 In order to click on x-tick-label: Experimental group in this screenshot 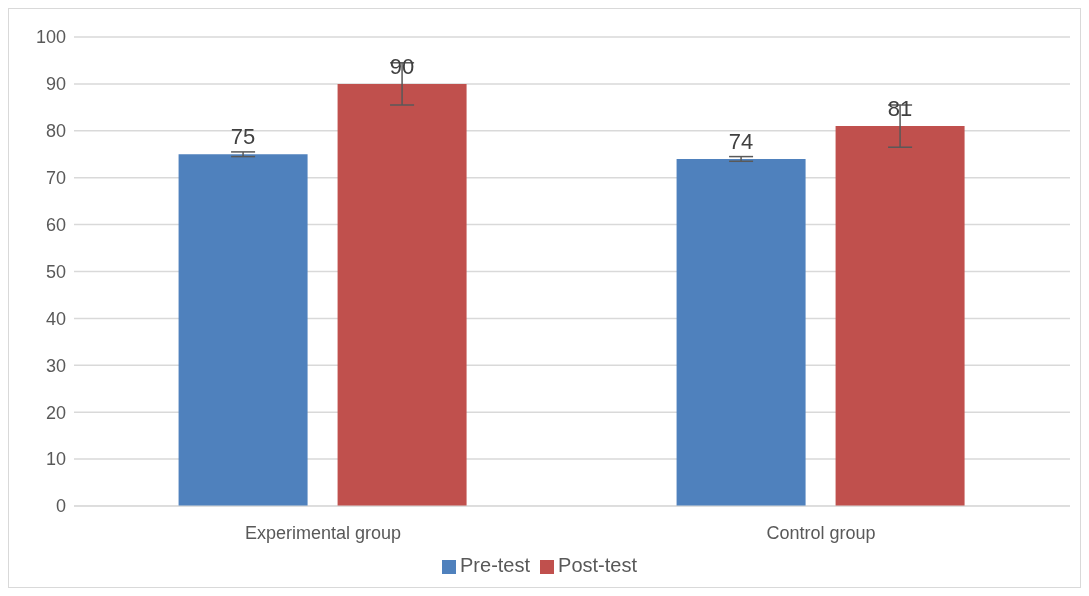, I will do `click(323, 532)`.